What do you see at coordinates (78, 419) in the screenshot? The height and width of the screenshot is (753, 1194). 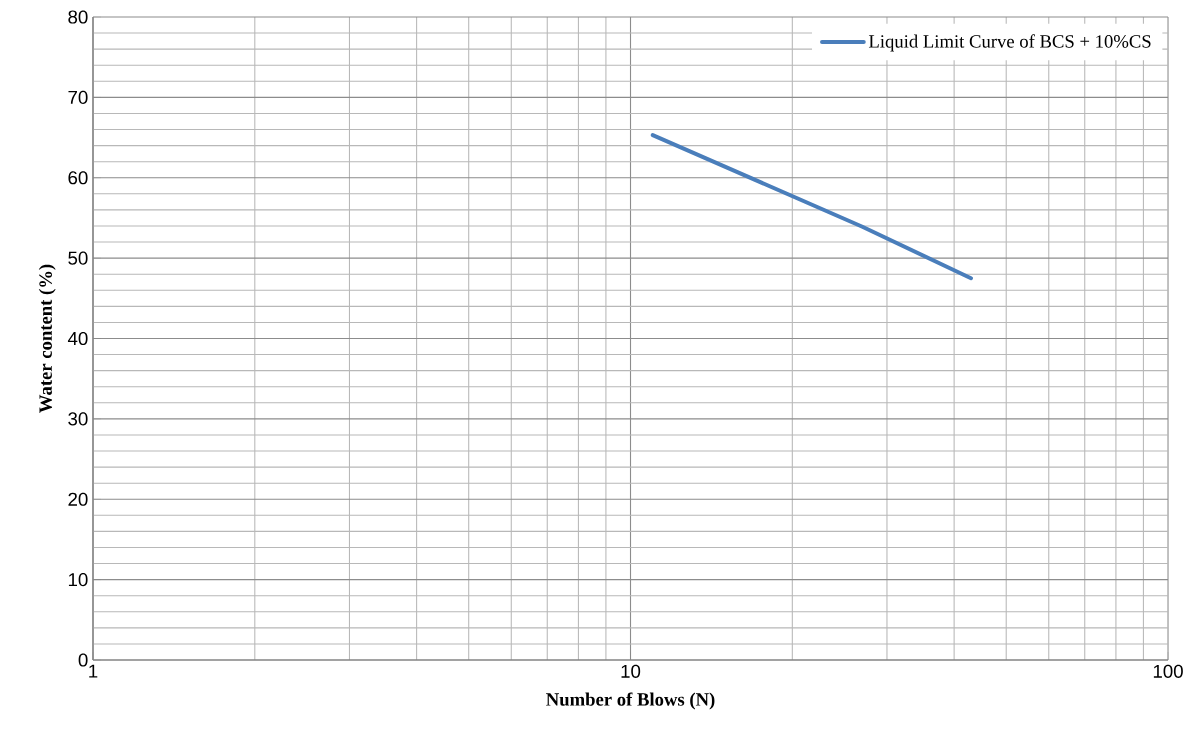 I see `y-tick-label: 30` at bounding box center [78, 419].